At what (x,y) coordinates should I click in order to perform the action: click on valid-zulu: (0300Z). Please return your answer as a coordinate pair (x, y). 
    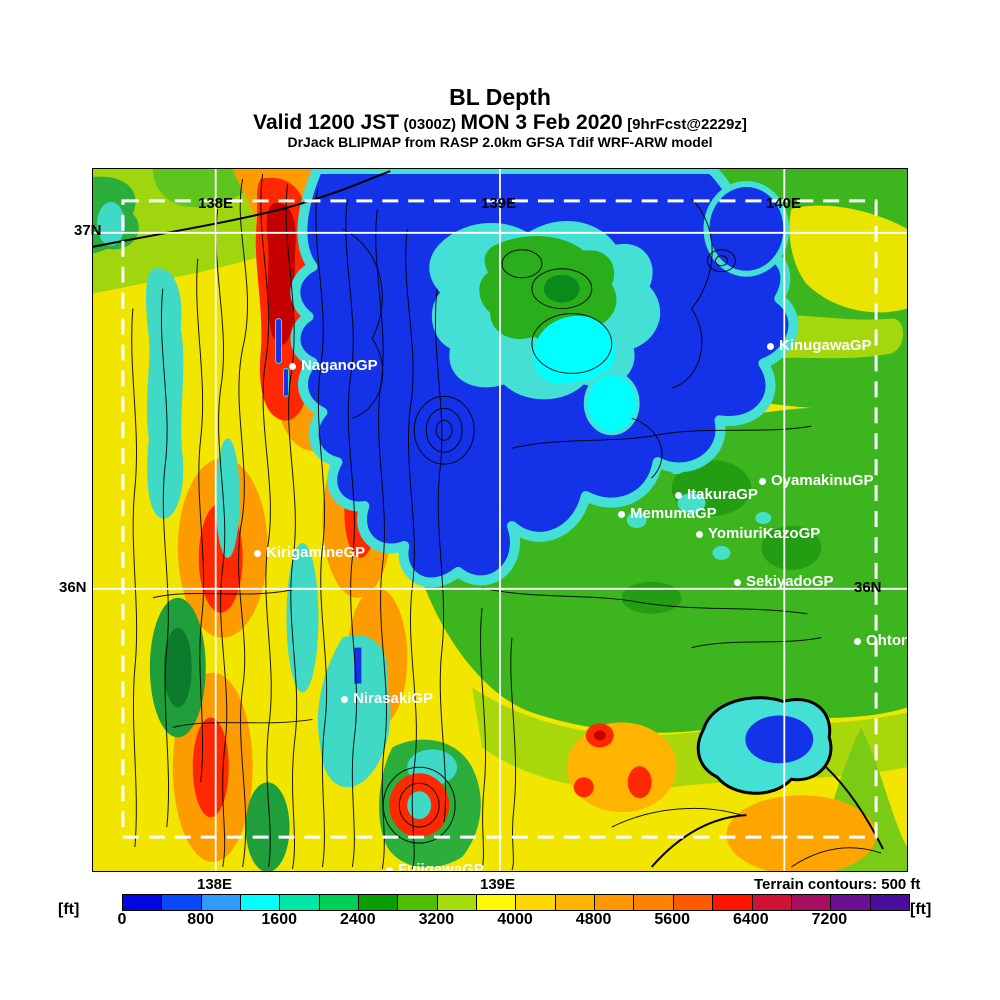
    Looking at the image, I should click on (430, 124).